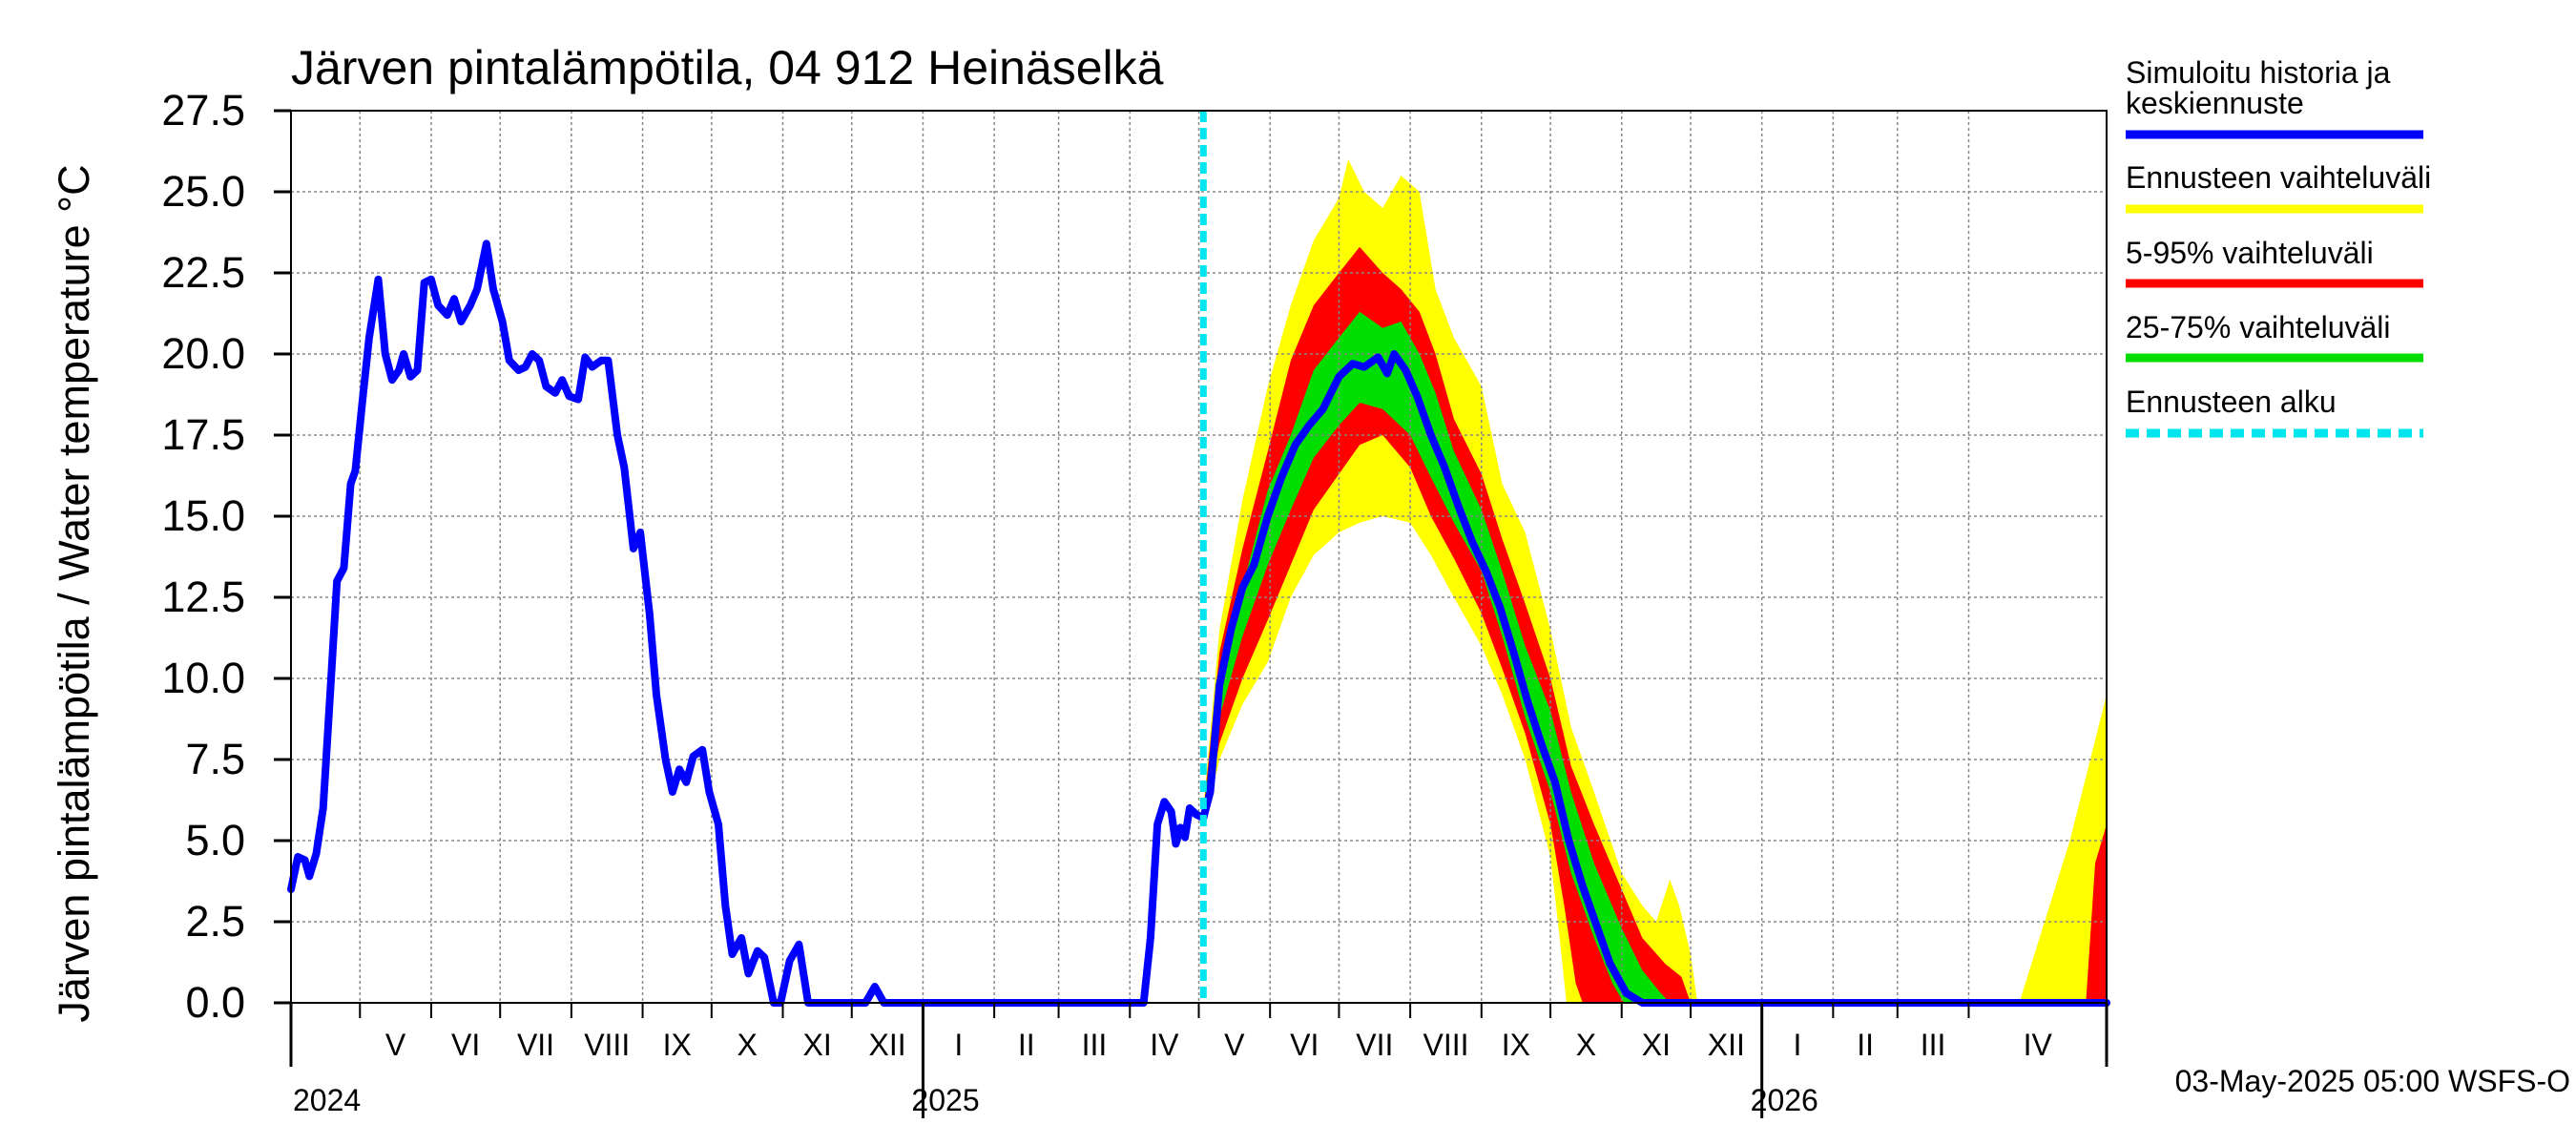 The height and width of the screenshot is (1145, 2576). Describe the element at coordinates (203, 516) in the screenshot. I see `y-tick-label: 15.0` at that location.